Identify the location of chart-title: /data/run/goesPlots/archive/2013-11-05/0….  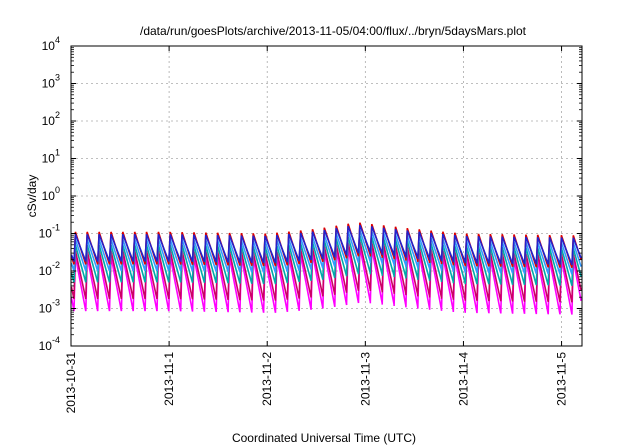
(333, 31).